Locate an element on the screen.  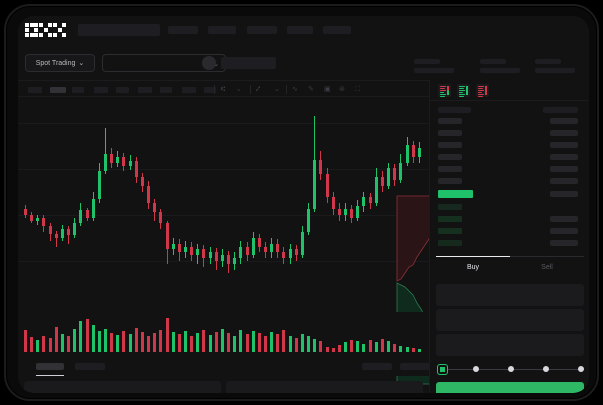
bottom-pane-right is located at coordinates (324, 387).